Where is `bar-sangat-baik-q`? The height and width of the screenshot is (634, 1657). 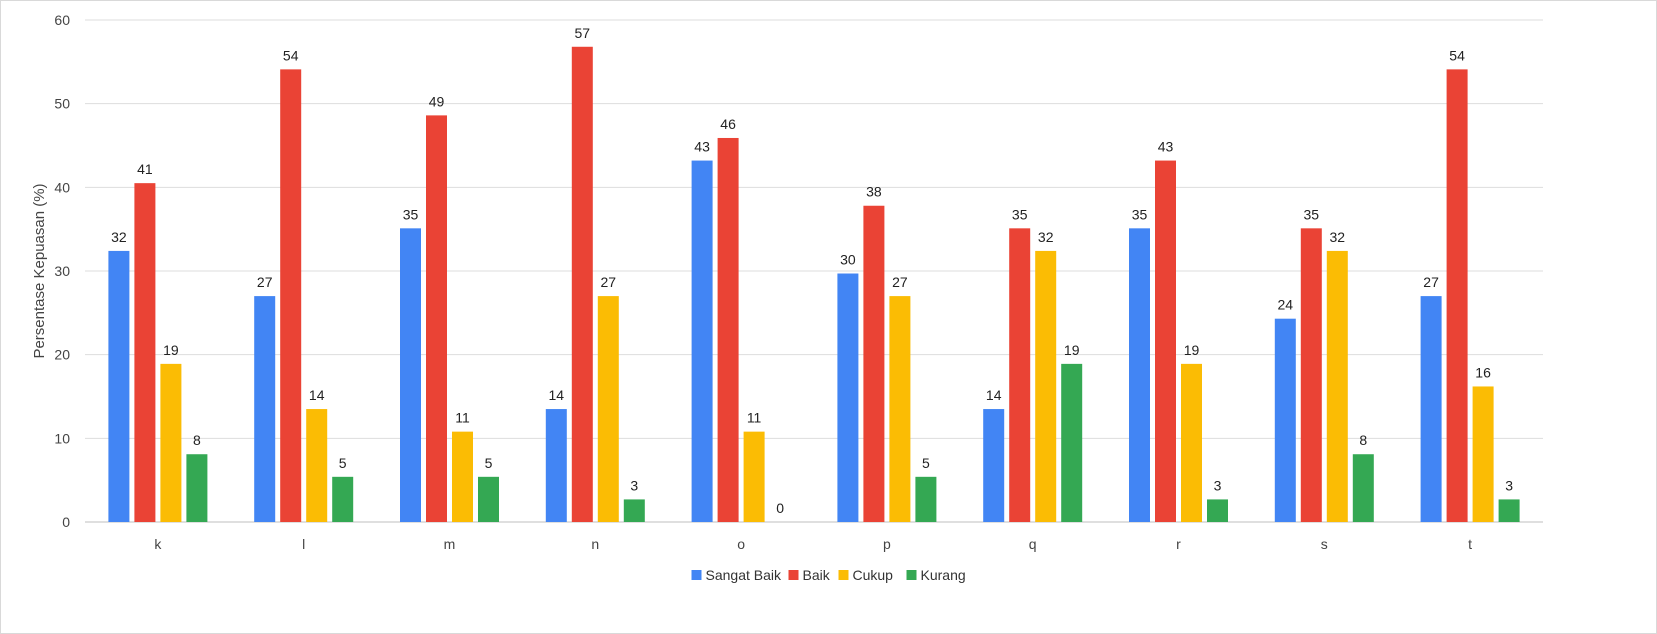 bar-sangat-baik-q is located at coordinates (994, 465).